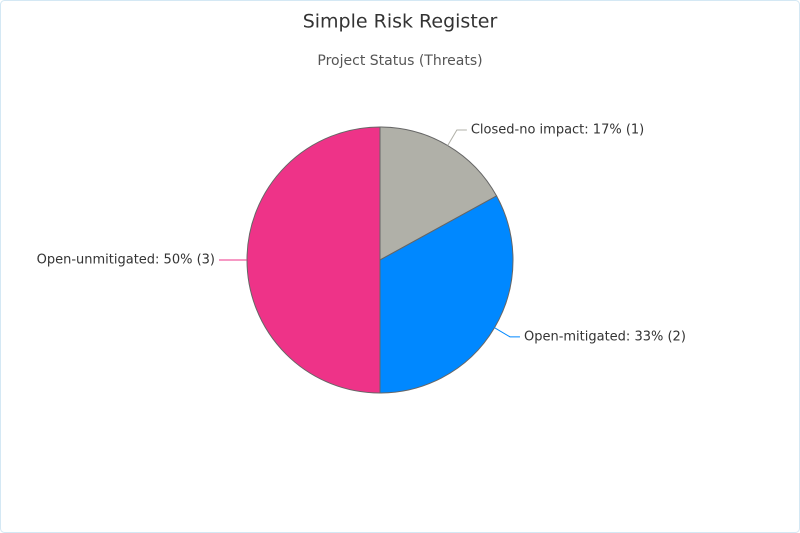 Image resolution: width=800 pixels, height=533 pixels. Describe the element at coordinates (126, 260) in the screenshot. I see `slice-label: Open-unmitigated: 50% (3)` at that location.